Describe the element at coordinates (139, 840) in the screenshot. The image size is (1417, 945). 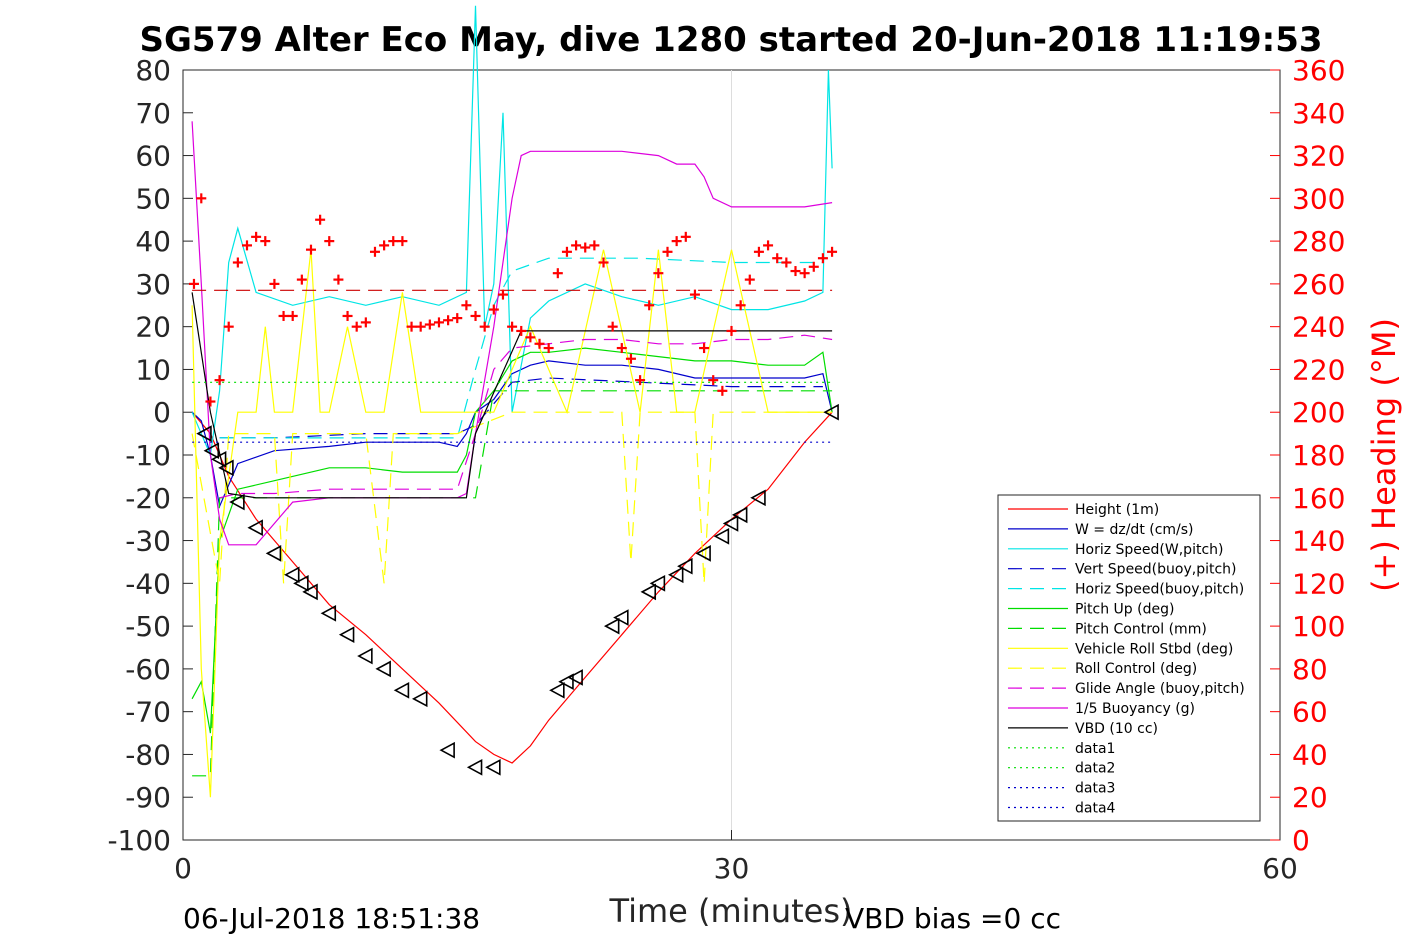
I see `y-tick-label: -100` at that location.